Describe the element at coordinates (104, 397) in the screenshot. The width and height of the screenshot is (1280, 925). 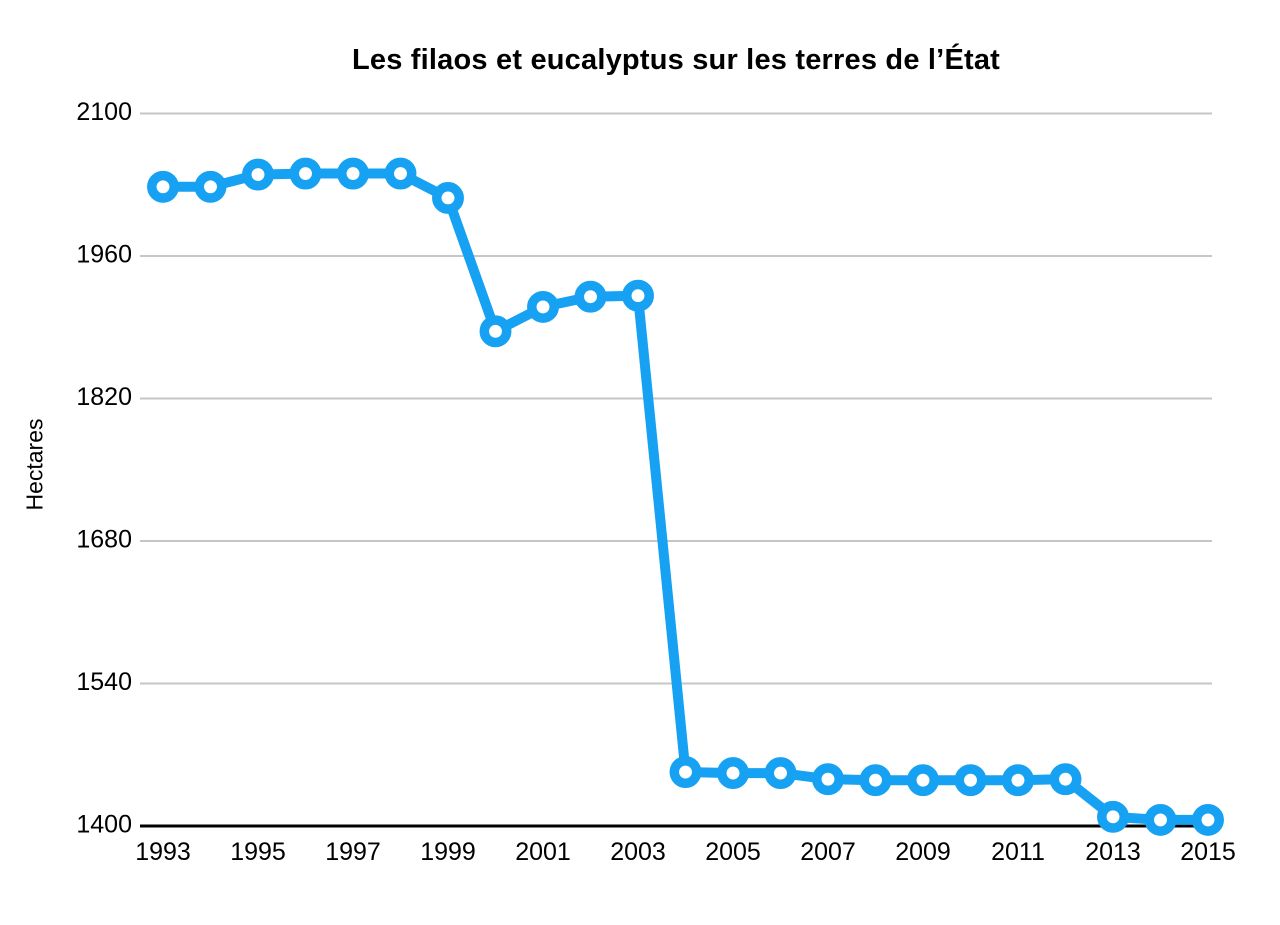
I see `y-tick-label: 1820` at that location.